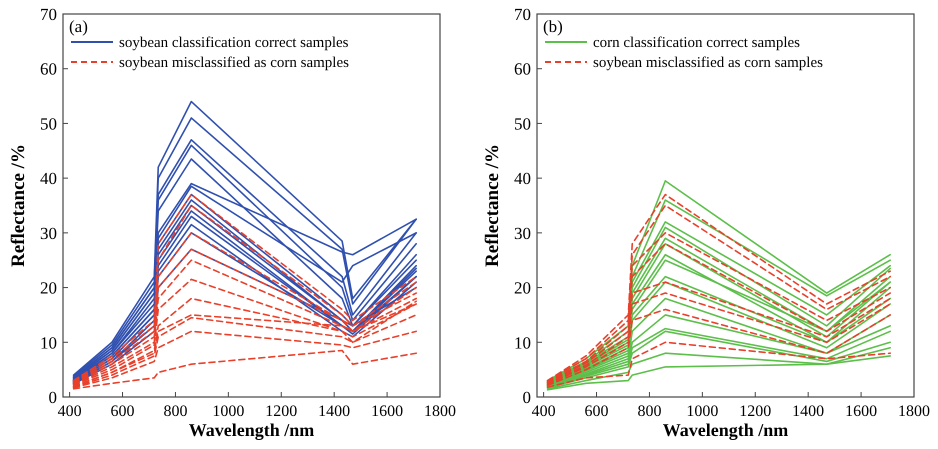 The width and height of the screenshot is (938, 449). Describe the element at coordinates (78, 26) in the screenshot. I see `chart-title: (a)` at that location.